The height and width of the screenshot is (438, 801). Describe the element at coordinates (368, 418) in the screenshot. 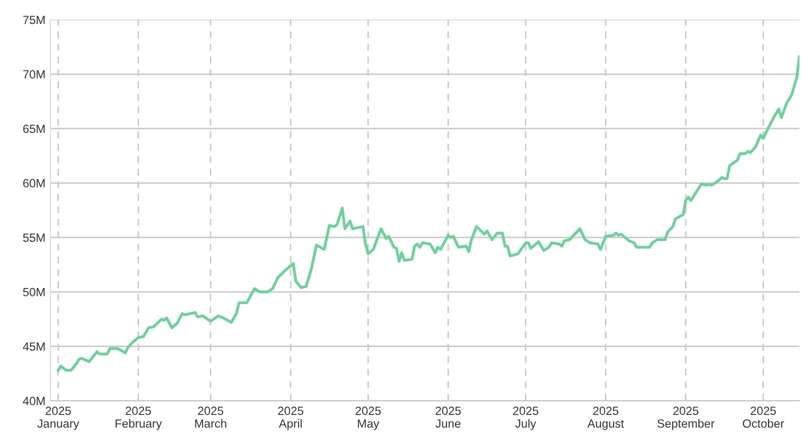

I see `x-tick-label: 2025 May` at that location.